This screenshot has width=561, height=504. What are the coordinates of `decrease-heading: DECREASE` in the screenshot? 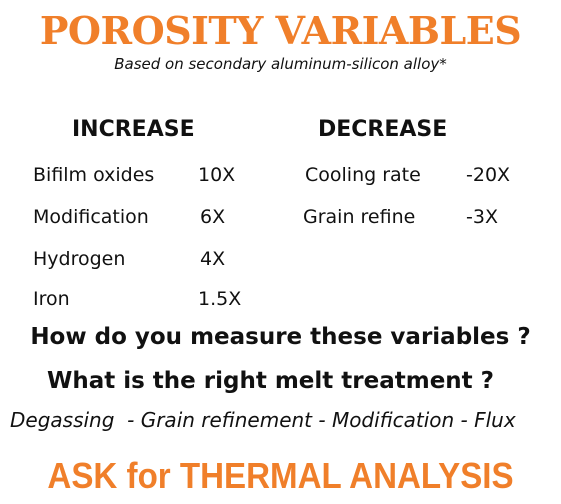 It's located at (383, 129).